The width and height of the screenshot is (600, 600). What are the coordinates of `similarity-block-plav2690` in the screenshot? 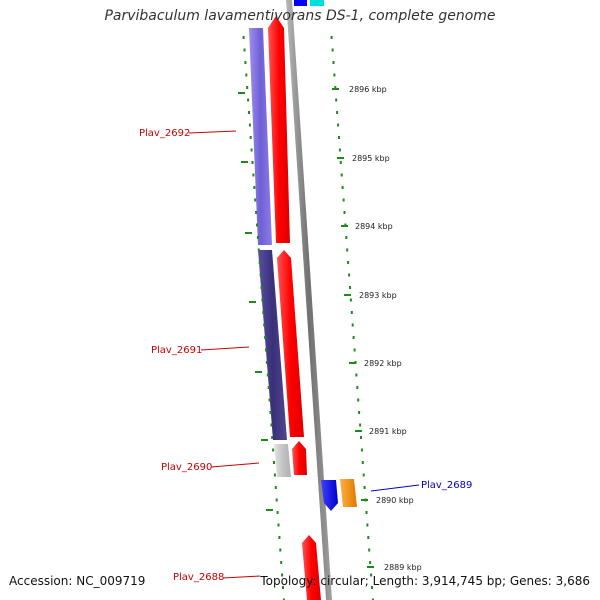 It's located at (282, 460).